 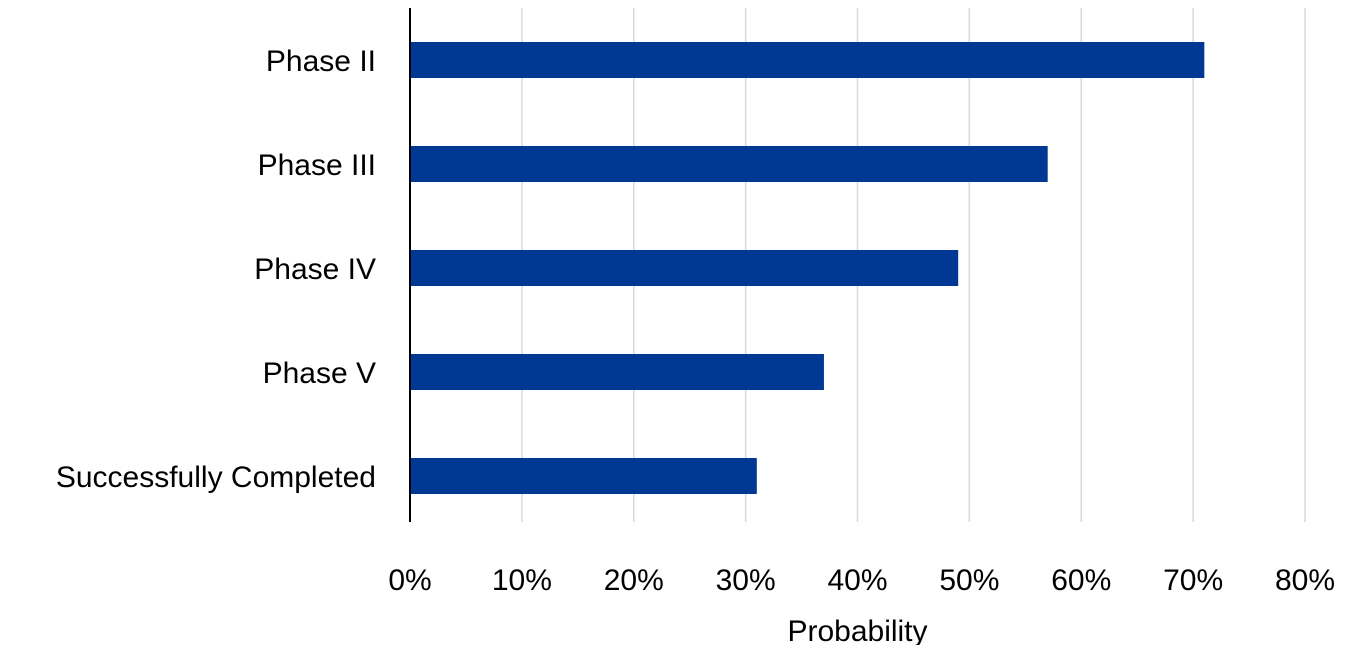 I want to click on x-tick-label: 50%, so click(x=969, y=580).